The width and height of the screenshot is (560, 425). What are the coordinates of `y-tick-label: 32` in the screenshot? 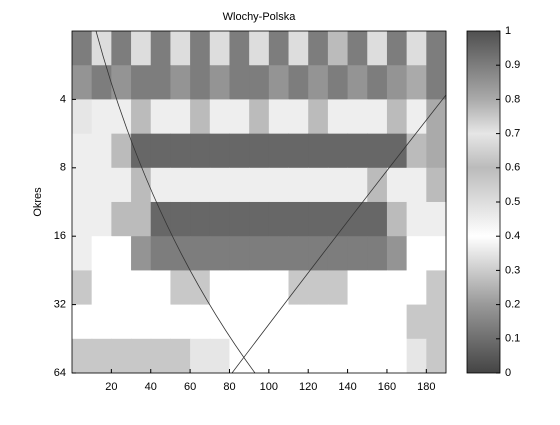 It's located at (60, 305).